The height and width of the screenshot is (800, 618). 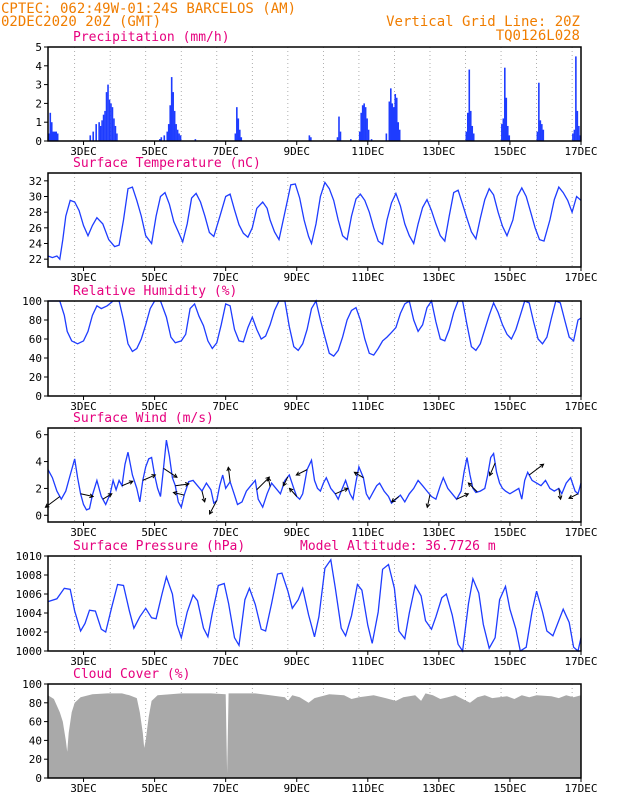 I want to click on model-id: TQ0126L028, so click(x=538, y=36).